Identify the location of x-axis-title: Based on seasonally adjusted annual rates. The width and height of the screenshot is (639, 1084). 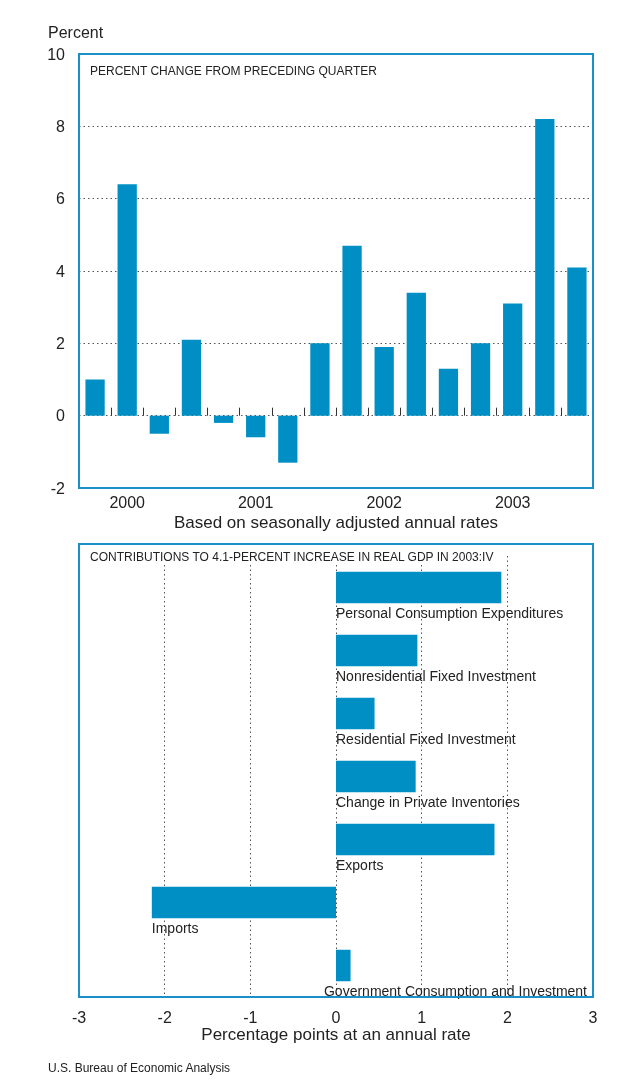
(336, 522).